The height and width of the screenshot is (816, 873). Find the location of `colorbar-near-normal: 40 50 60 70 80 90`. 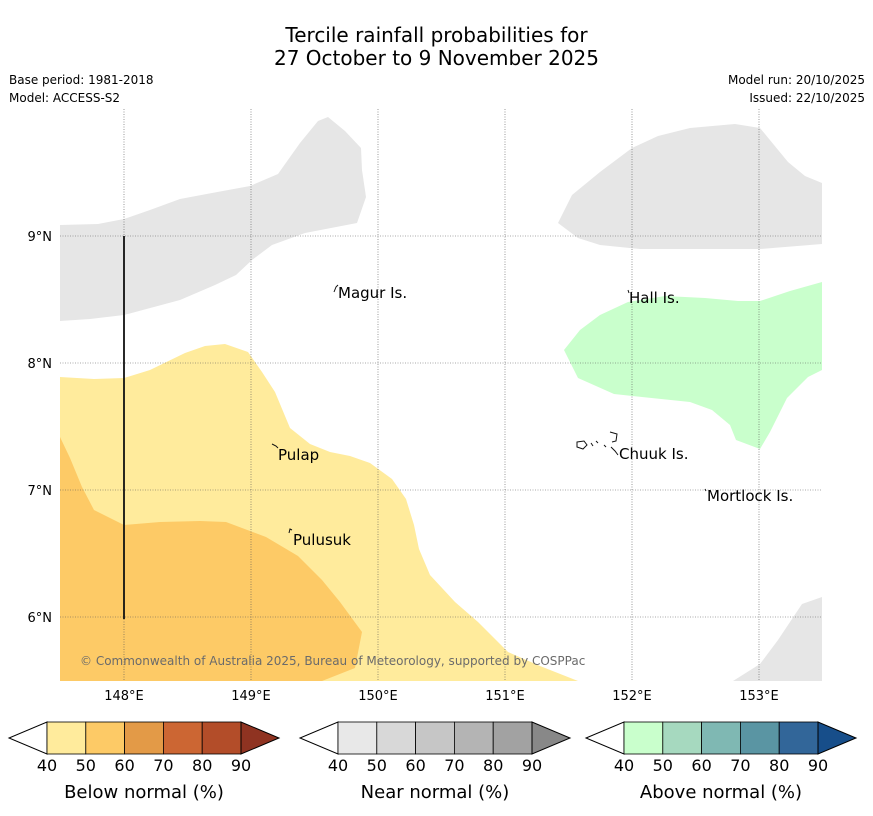

colorbar-near-normal: 40 50 60 70 80 90 is located at coordinates (435, 748).